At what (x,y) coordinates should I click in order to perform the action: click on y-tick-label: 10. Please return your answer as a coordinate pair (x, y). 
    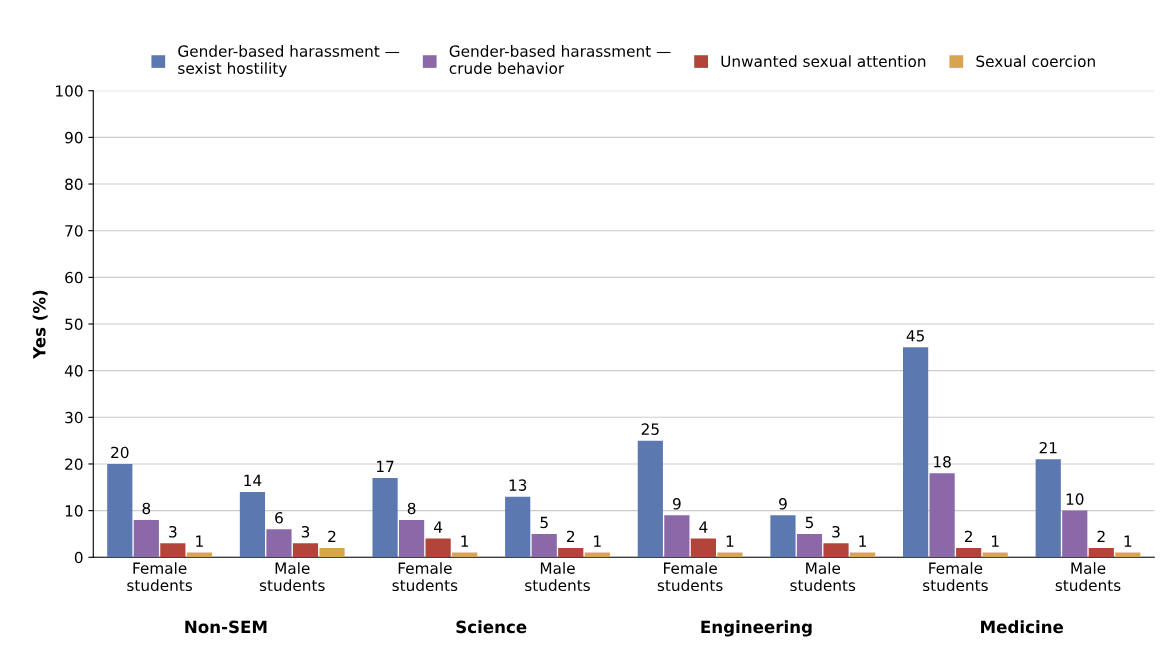
    Looking at the image, I should click on (74, 511).